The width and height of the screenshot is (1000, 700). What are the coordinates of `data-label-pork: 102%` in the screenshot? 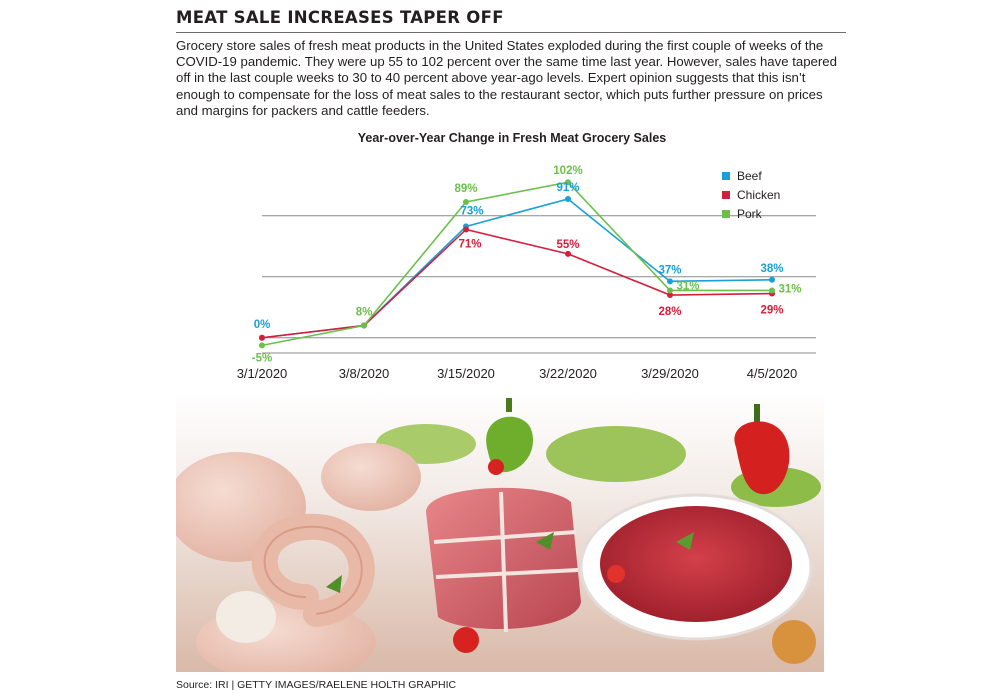 It's located at (567, 171).